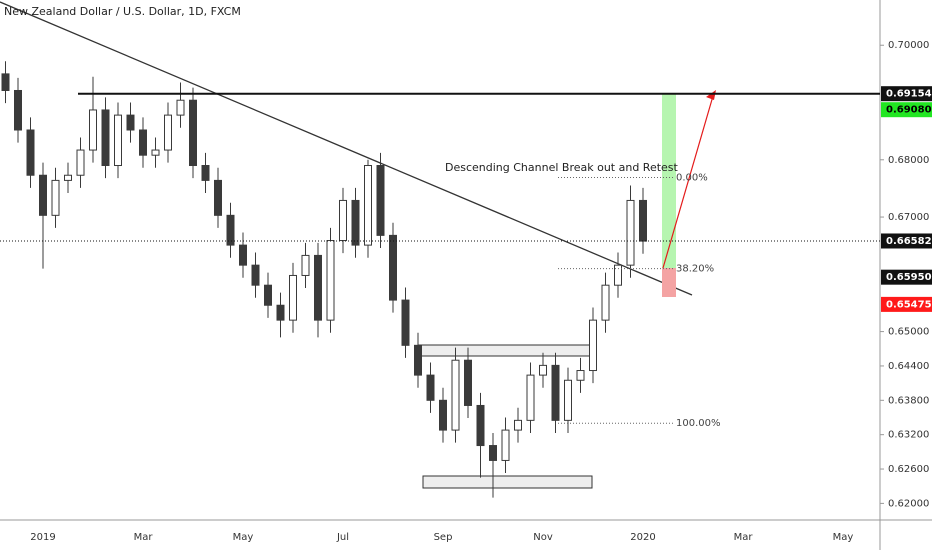 The image size is (932, 550). Describe the element at coordinates (669, 282) in the screenshot. I see `stop-zone` at that location.